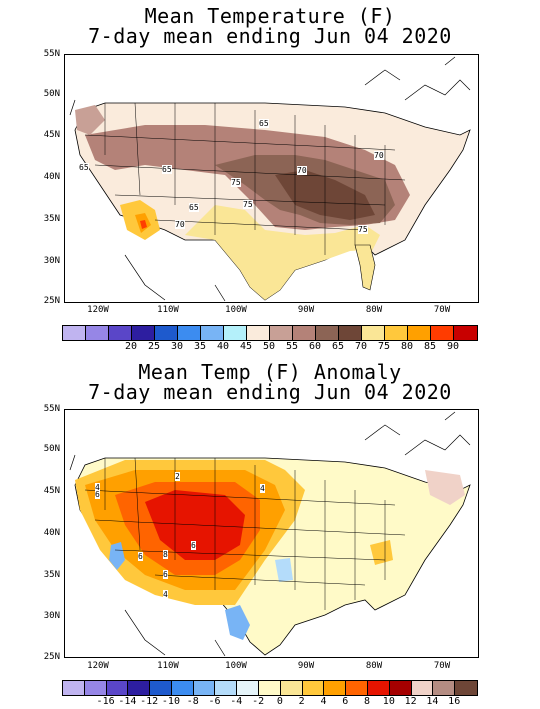 The height and width of the screenshot is (709, 540). What do you see at coordinates (270, 36) in the screenshot?
I see `map-title-line2: 7-day mean ending Jun 04 2020` at bounding box center [270, 36].